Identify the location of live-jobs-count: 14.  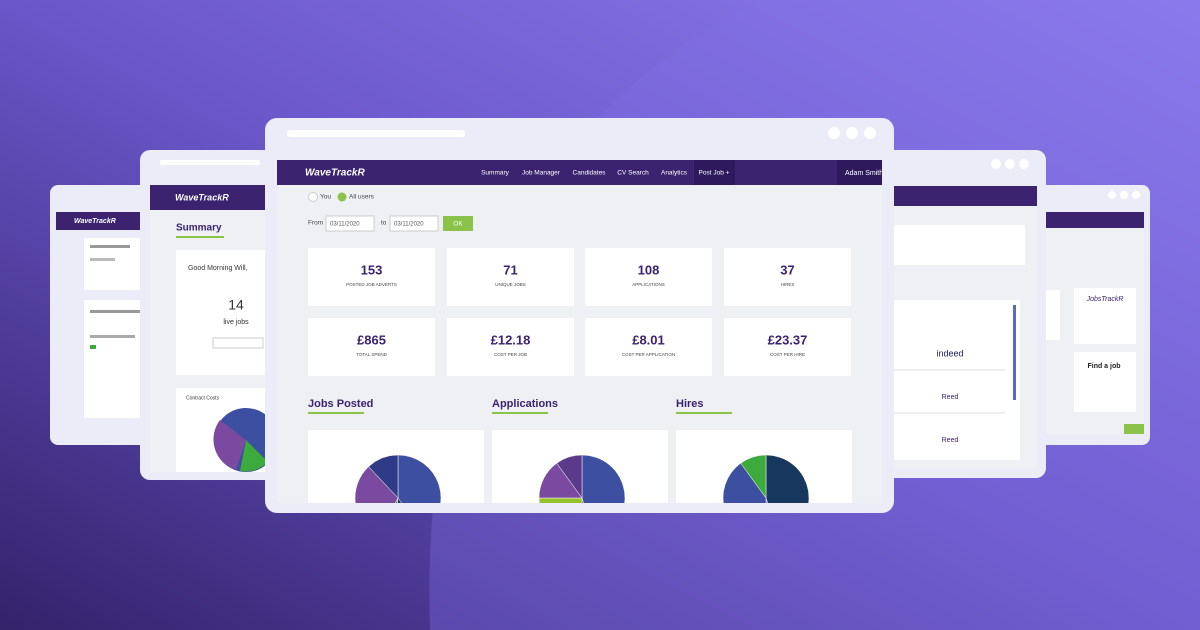
(236, 305).